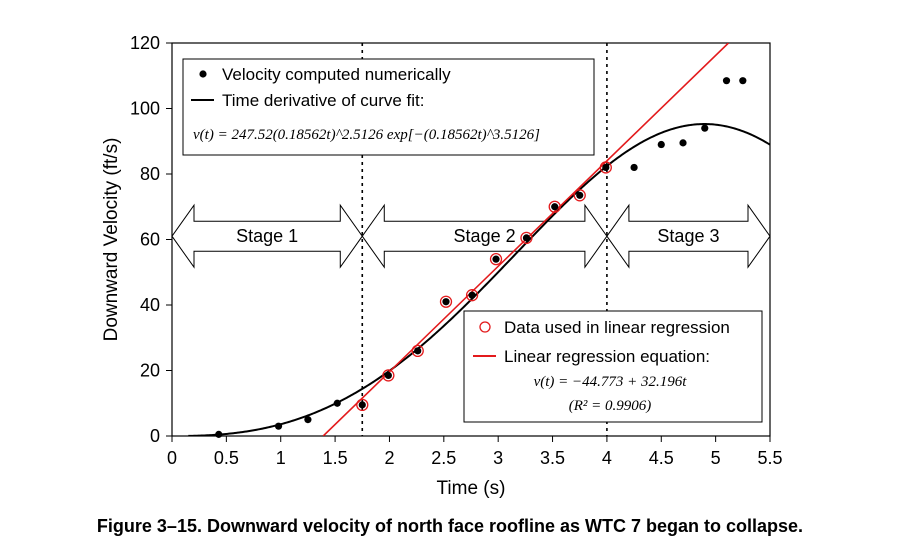 Image resolution: width=900 pixels, height=557 pixels. I want to click on x-tick-label: 4, so click(607, 458).